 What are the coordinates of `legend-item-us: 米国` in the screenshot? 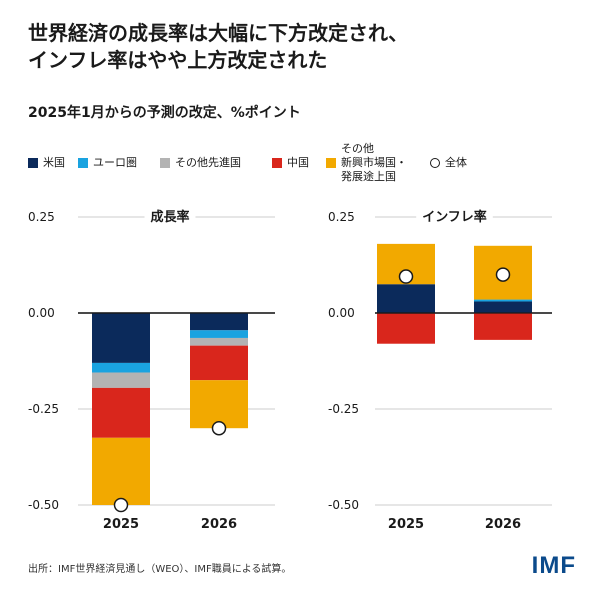 It's located at (46, 163).